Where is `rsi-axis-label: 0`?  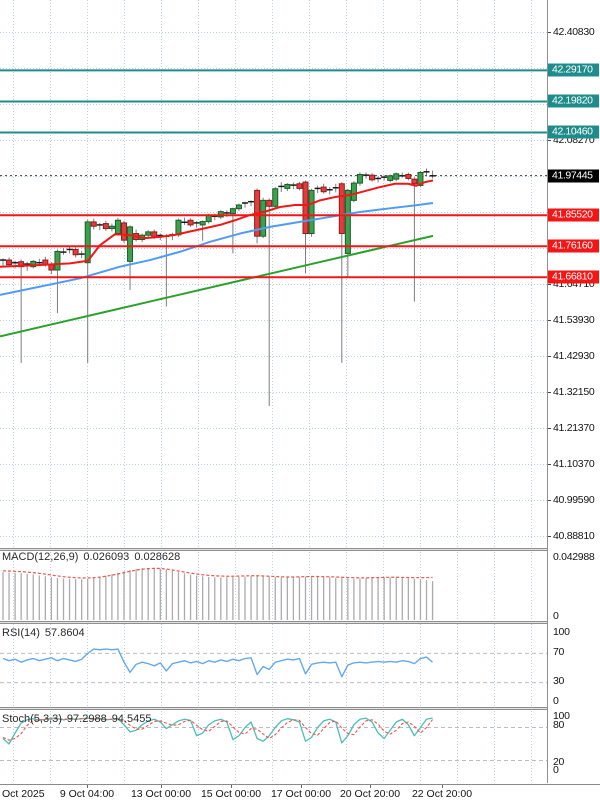
rsi-axis-label: 0 is located at coordinates (556, 701).